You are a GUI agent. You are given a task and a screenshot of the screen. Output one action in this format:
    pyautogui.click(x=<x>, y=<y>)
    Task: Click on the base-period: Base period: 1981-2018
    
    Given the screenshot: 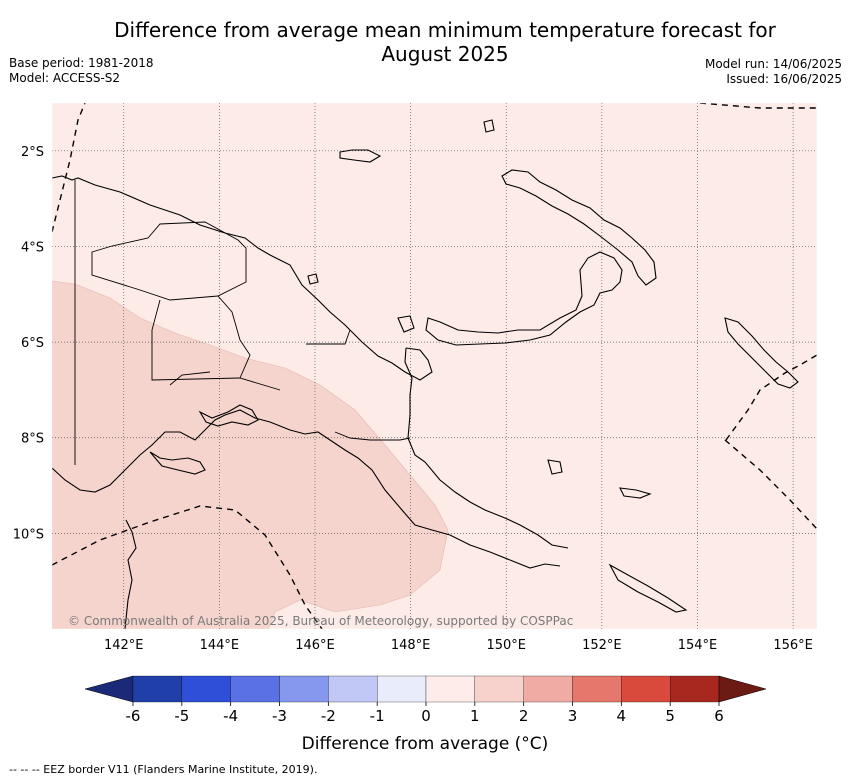 What is the action you would take?
    pyautogui.click(x=81, y=63)
    